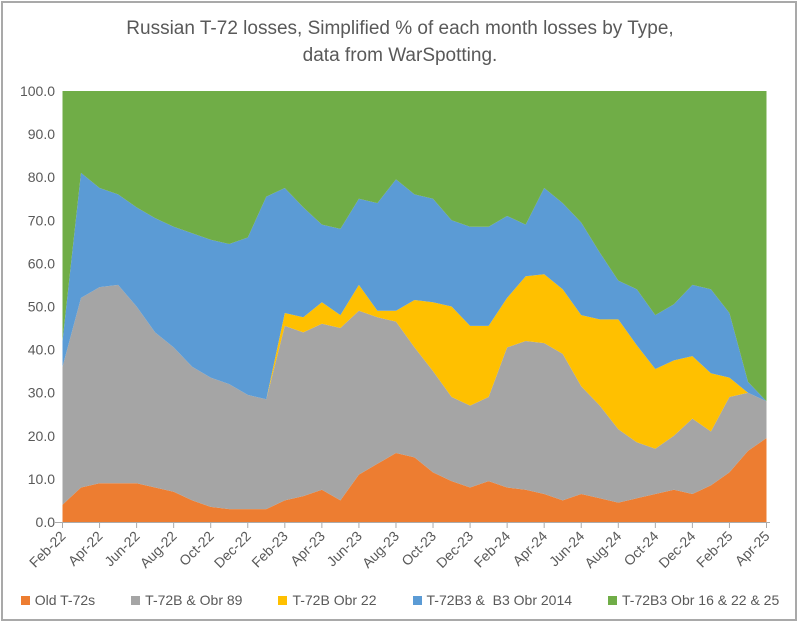 This screenshot has height=630, width=800. I want to click on chart-title-line-2: data from WarSpotting., so click(400, 55).